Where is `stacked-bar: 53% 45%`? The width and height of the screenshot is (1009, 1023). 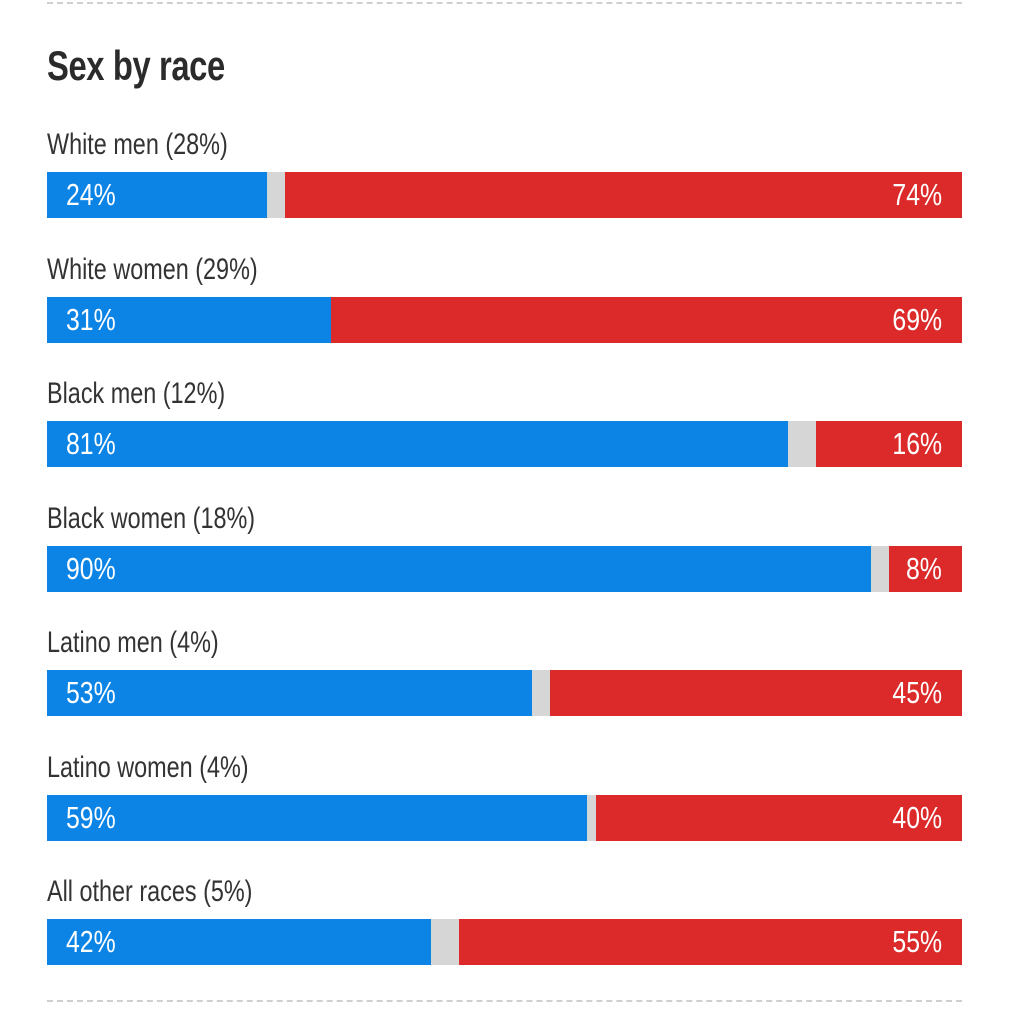
stacked-bar: 53% 45% is located at coordinates (504, 693).